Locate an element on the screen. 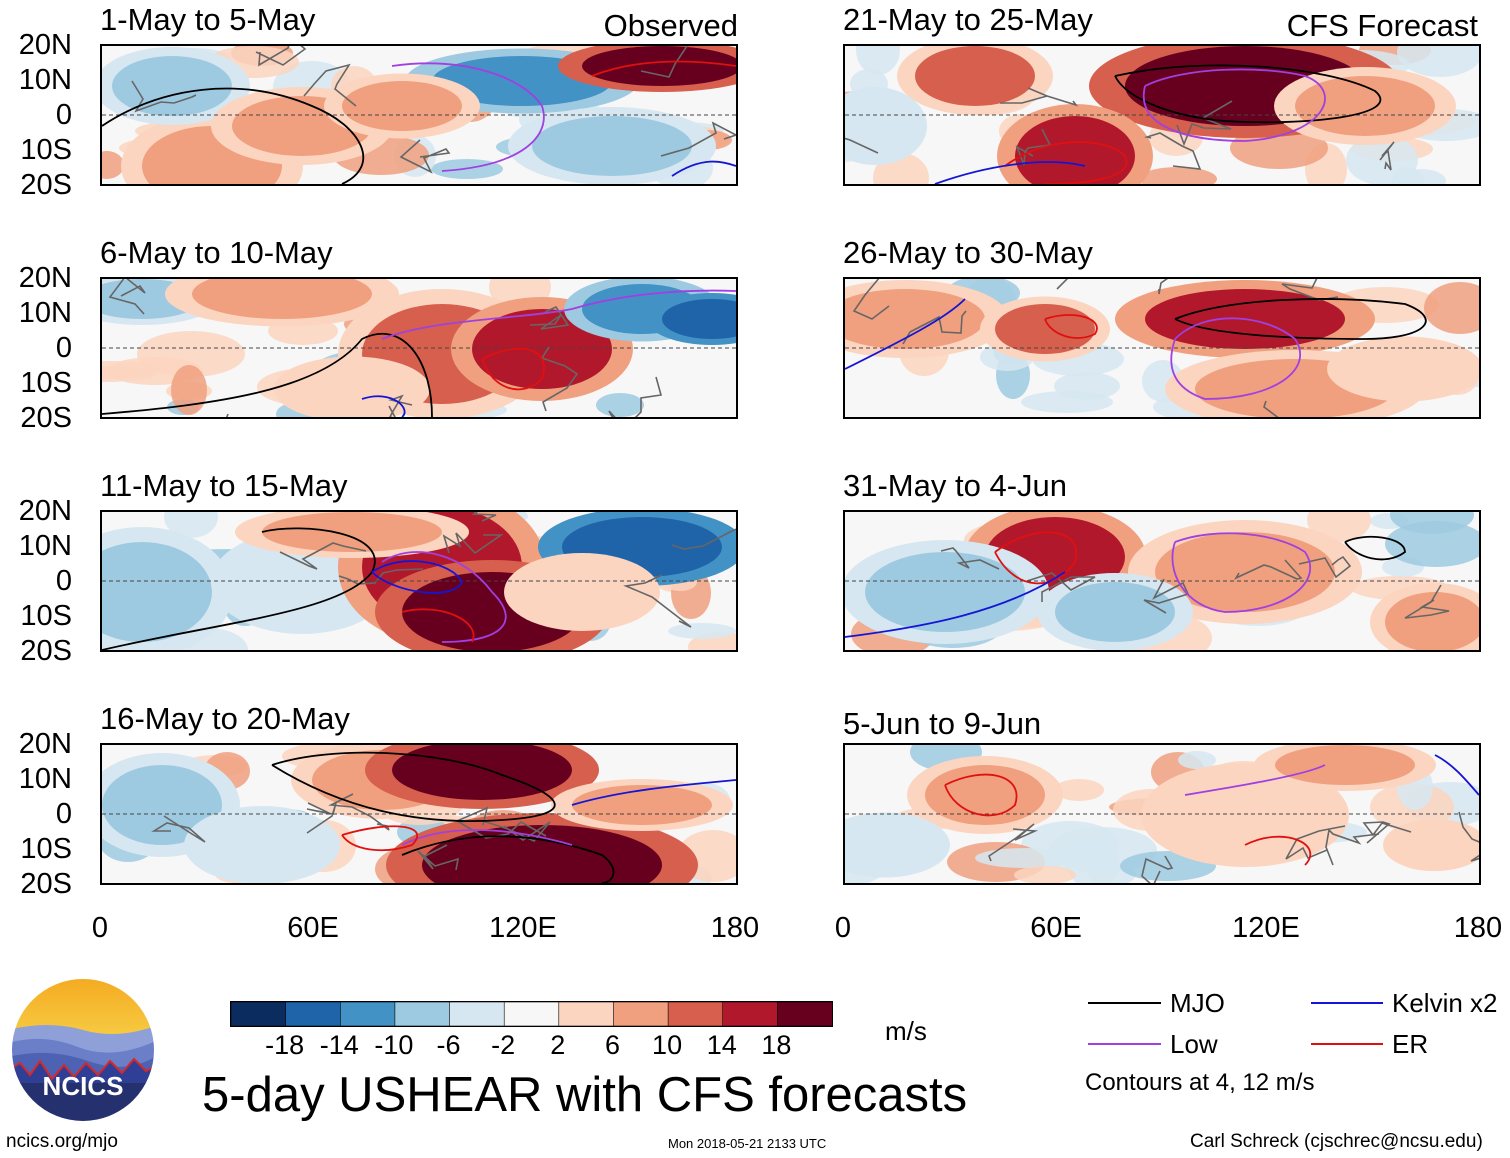 The image size is (1510, 1158). lat-tick-row1-0: 0 is located at coordinates (63, 115).